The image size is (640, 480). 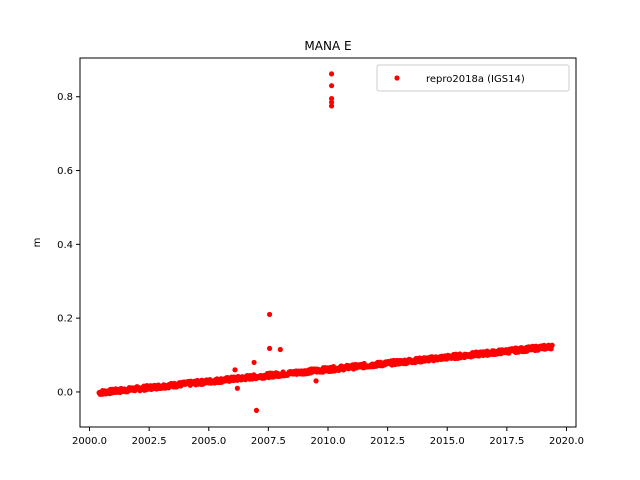 What do you see at coordinates (89, 441) in the screenshot?
I see `x-tick-label: 2000.0` at bounding box center [89, 441].